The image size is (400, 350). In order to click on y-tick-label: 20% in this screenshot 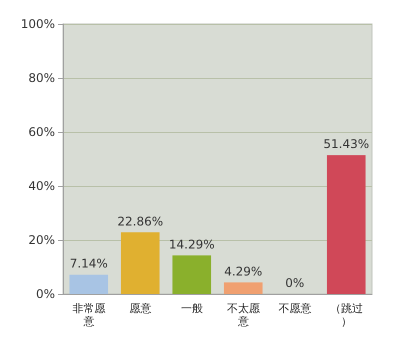, I will do `click(41, 240)`.